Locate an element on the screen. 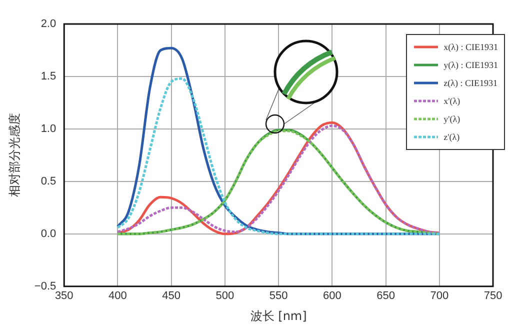  y-tick-label: −0.5 is located at coordinates (45, 286).